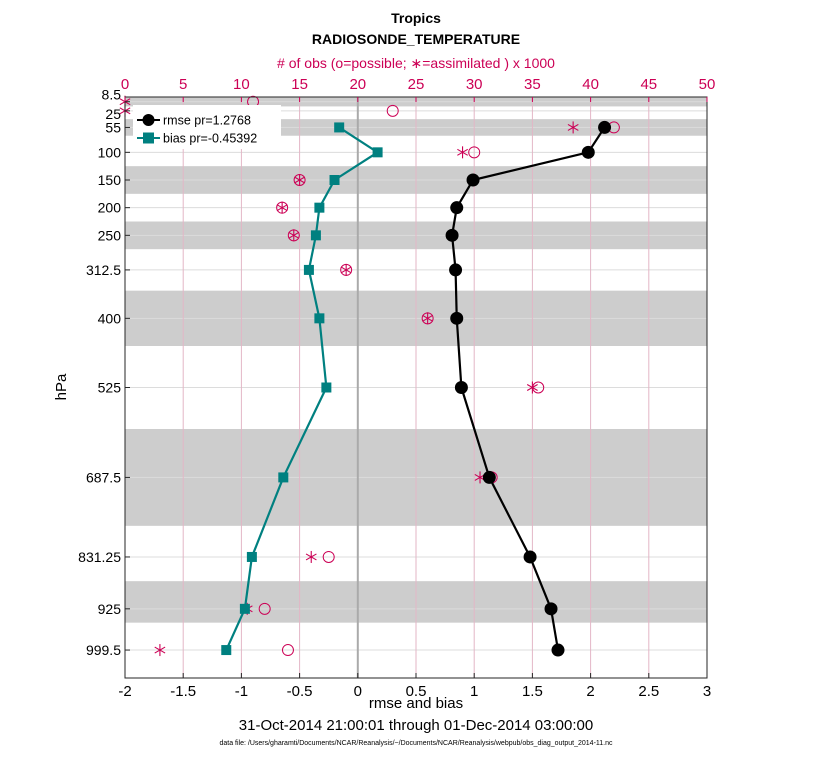 The image size is (830, 760). Describe the element at coordinates (61, 386) in the screenshot. I see `y-axis-label: hPa` at that location.